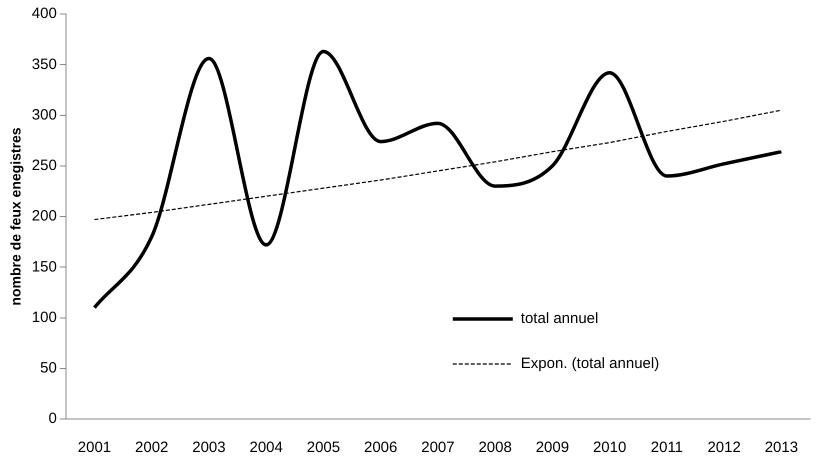 Image resolution: width=822 pixels, height=471 pixels. Describe the element at coordinates (44, 13) in the screenshot. I see `y-tick-label: 400` at that location.